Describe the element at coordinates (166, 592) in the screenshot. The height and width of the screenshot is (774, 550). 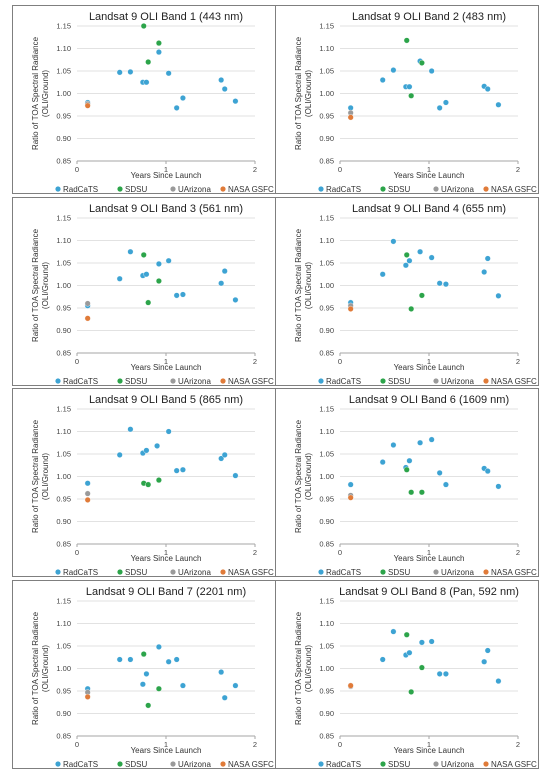
I see `chart-title: Landsat 9 OLI Band 7 (2201 nm)` at that location.